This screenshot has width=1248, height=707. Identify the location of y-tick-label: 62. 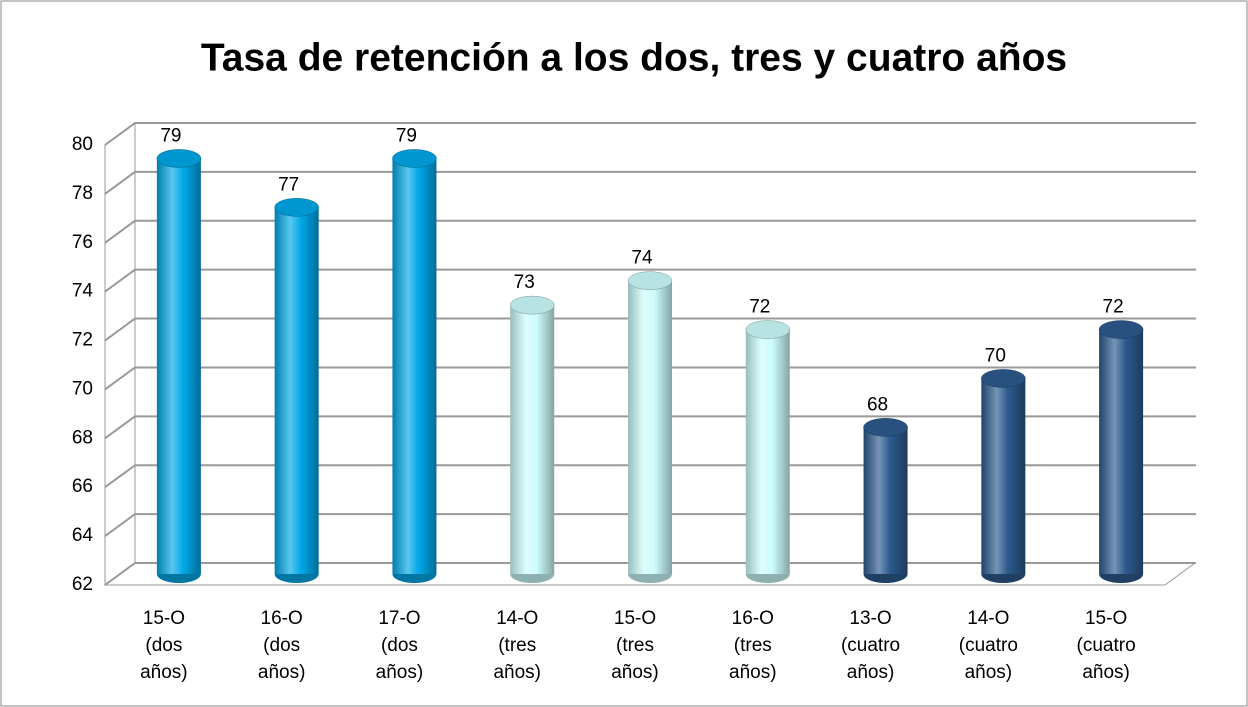
(82, 584).